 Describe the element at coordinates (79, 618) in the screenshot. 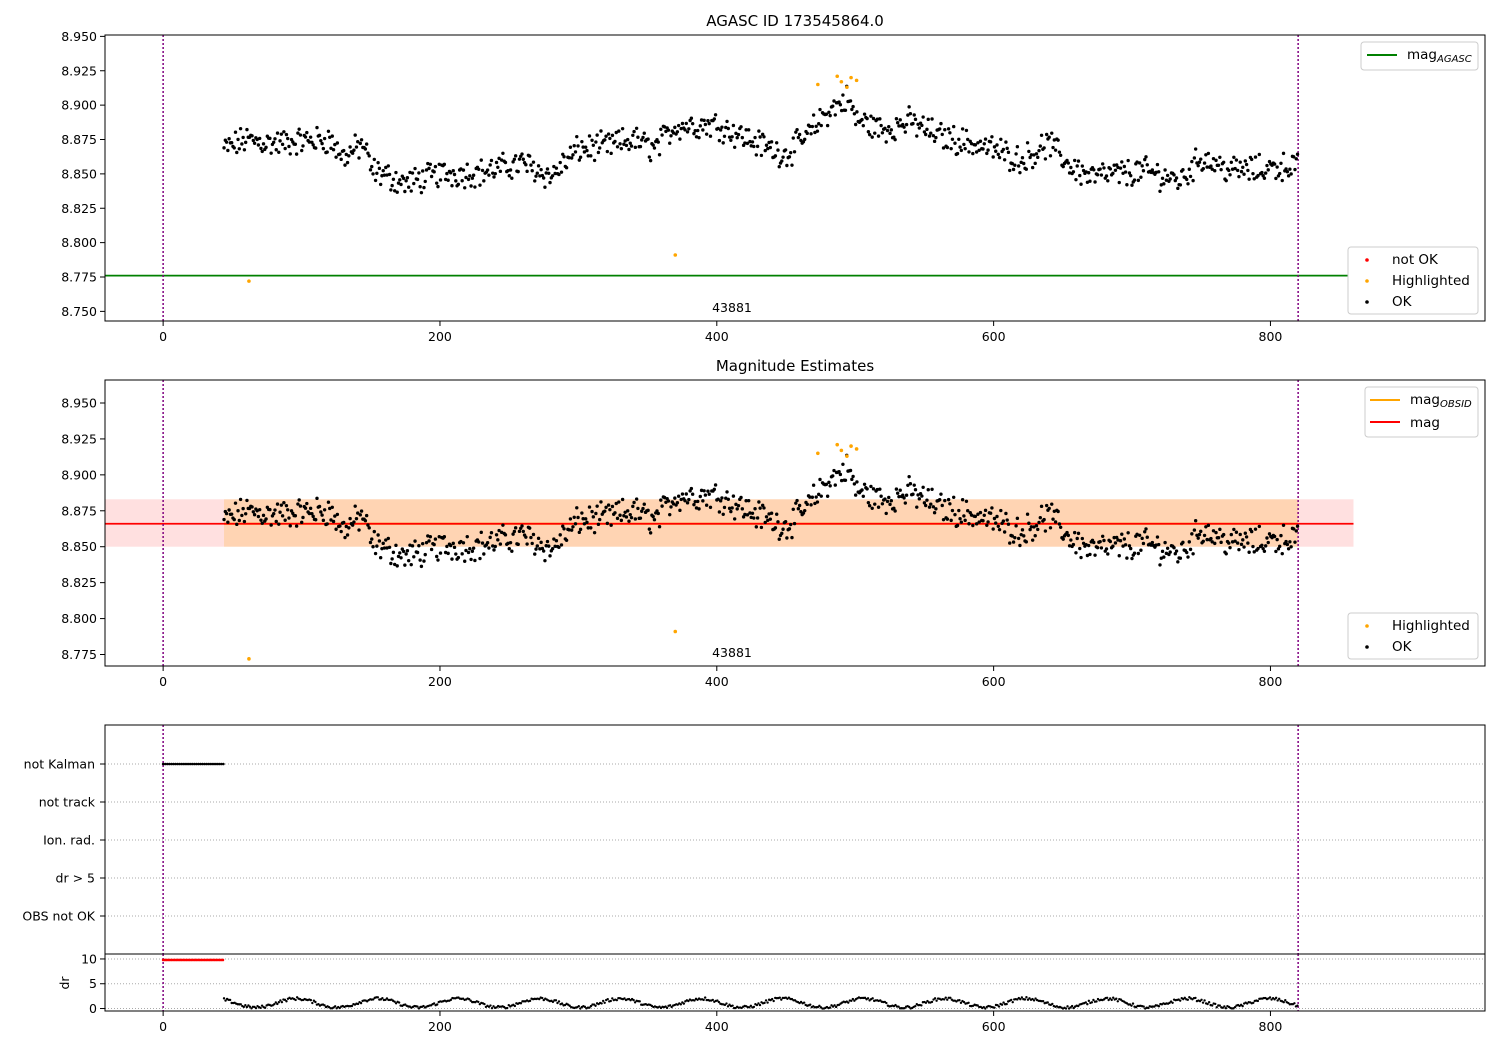

I see `y-tick-label: 8.800` at that location.